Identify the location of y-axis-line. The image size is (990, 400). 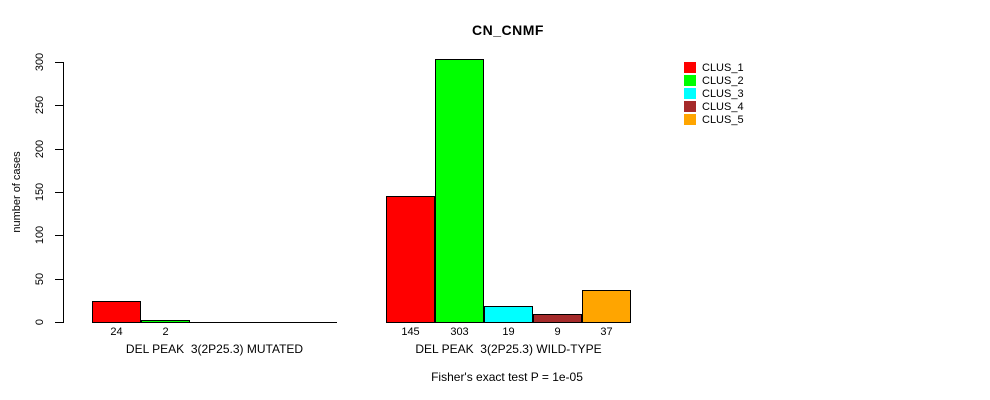
(63, 192).